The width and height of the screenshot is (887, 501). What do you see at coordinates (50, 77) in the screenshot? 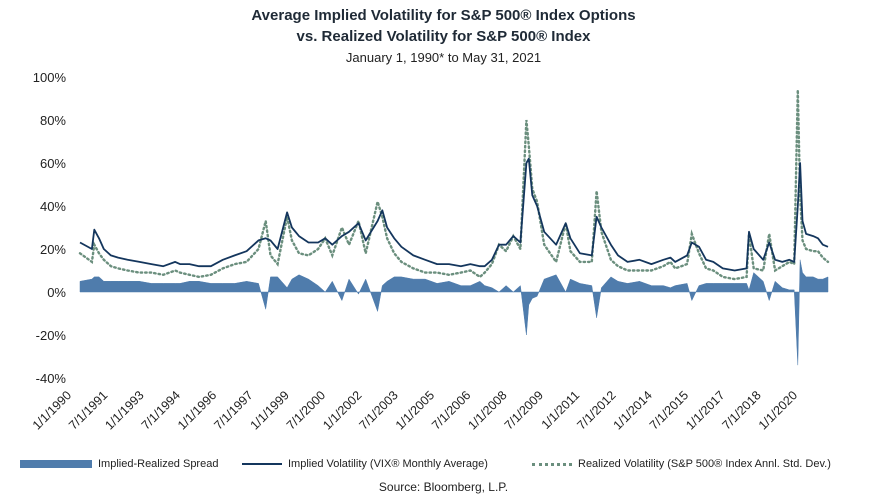
I see `y-tick-label: 100%` at bounding box center [50, 77].